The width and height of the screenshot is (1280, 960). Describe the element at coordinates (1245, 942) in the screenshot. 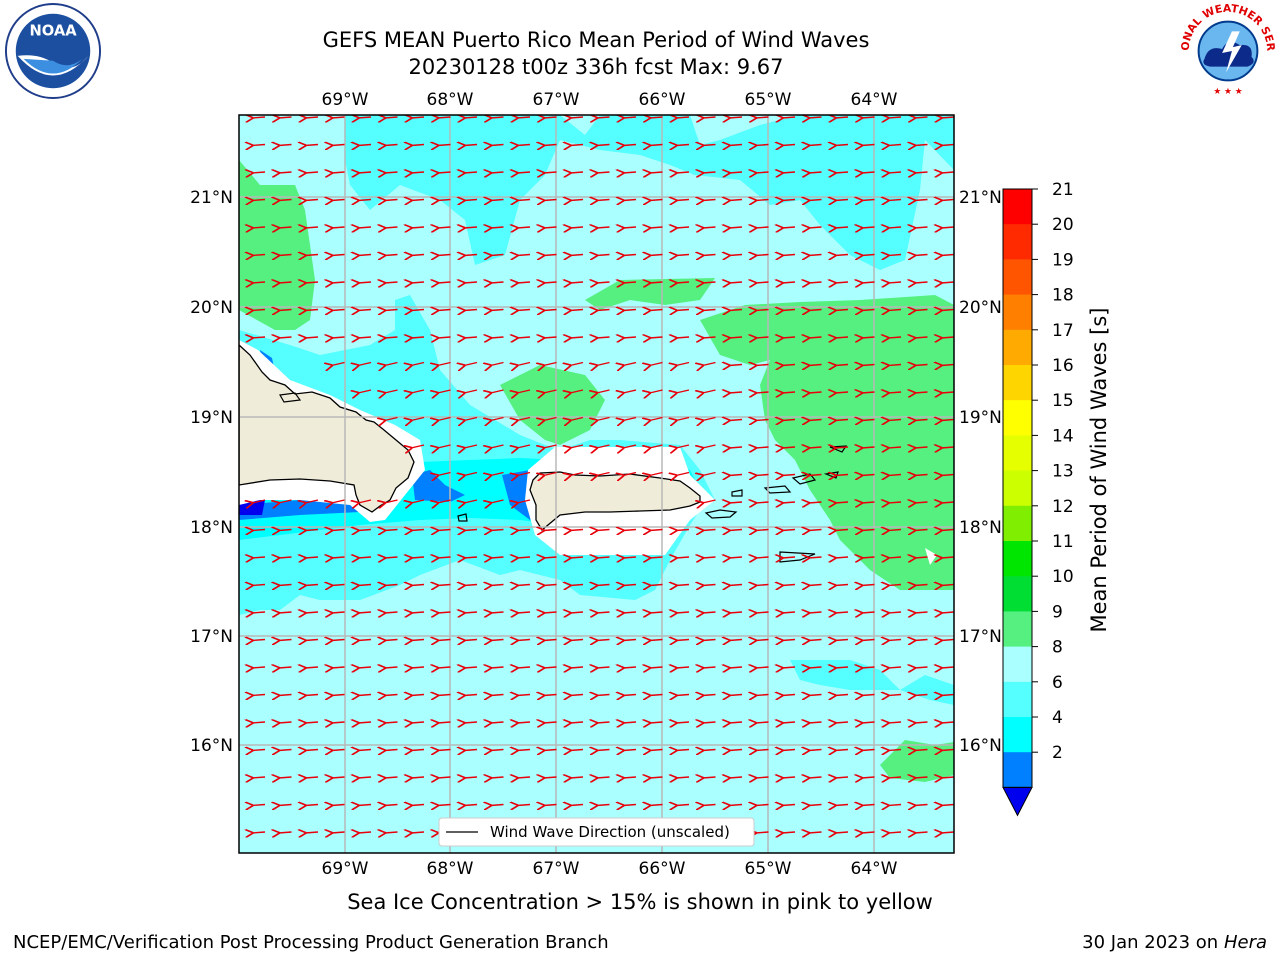

I see `host-name: Hera` at that location.